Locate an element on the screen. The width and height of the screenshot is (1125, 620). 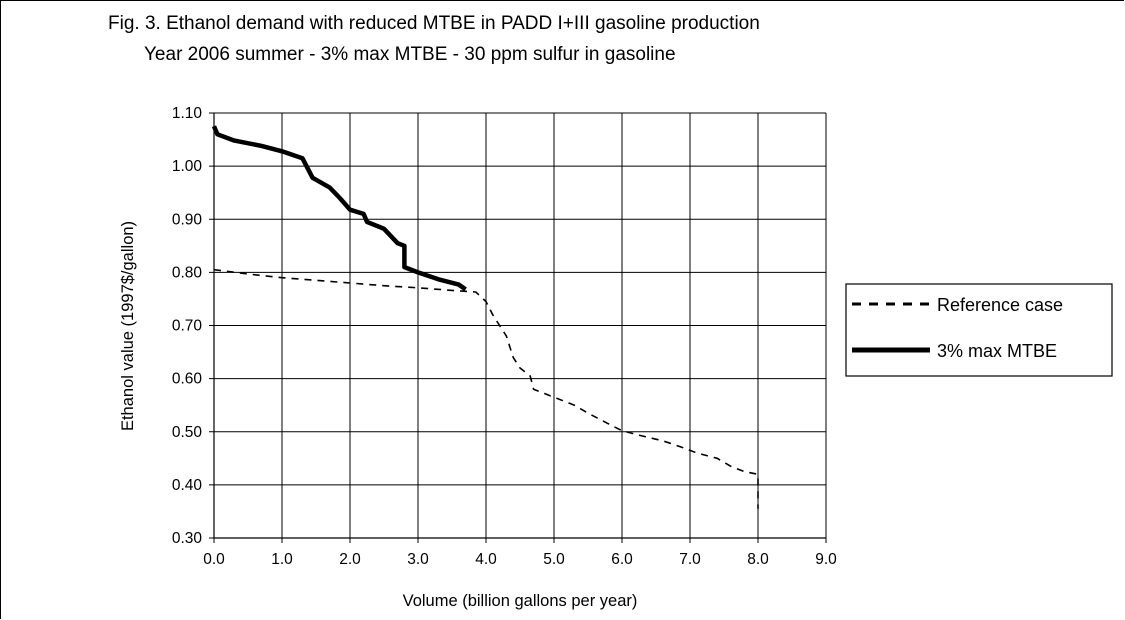
x-tick-label: 4.0 is located at coordinates (486, 559).